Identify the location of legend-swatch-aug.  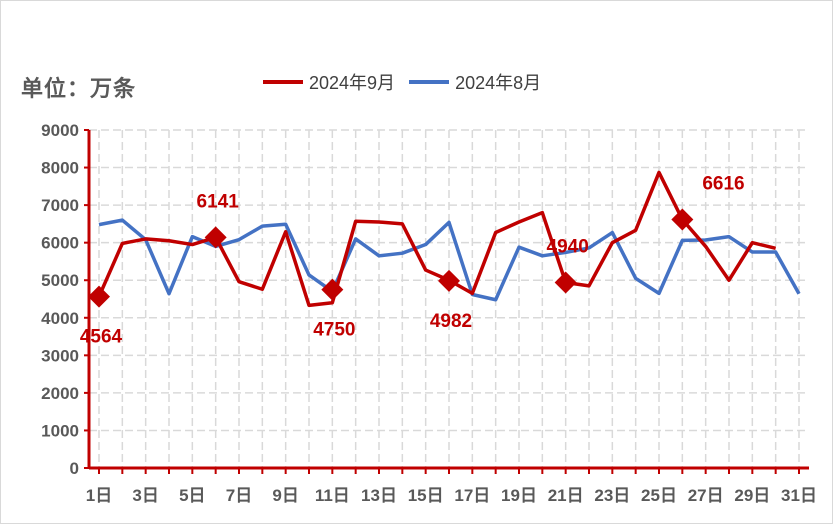
(429, 82).